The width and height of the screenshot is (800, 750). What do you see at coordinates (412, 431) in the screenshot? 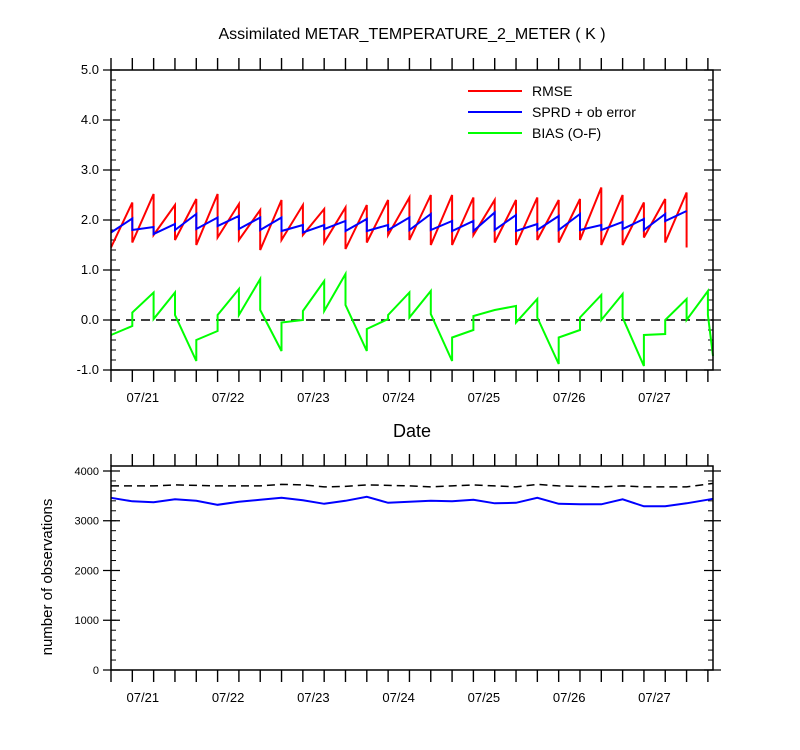
I see `x-axis-label: Date` at bounding box center [412, 431].